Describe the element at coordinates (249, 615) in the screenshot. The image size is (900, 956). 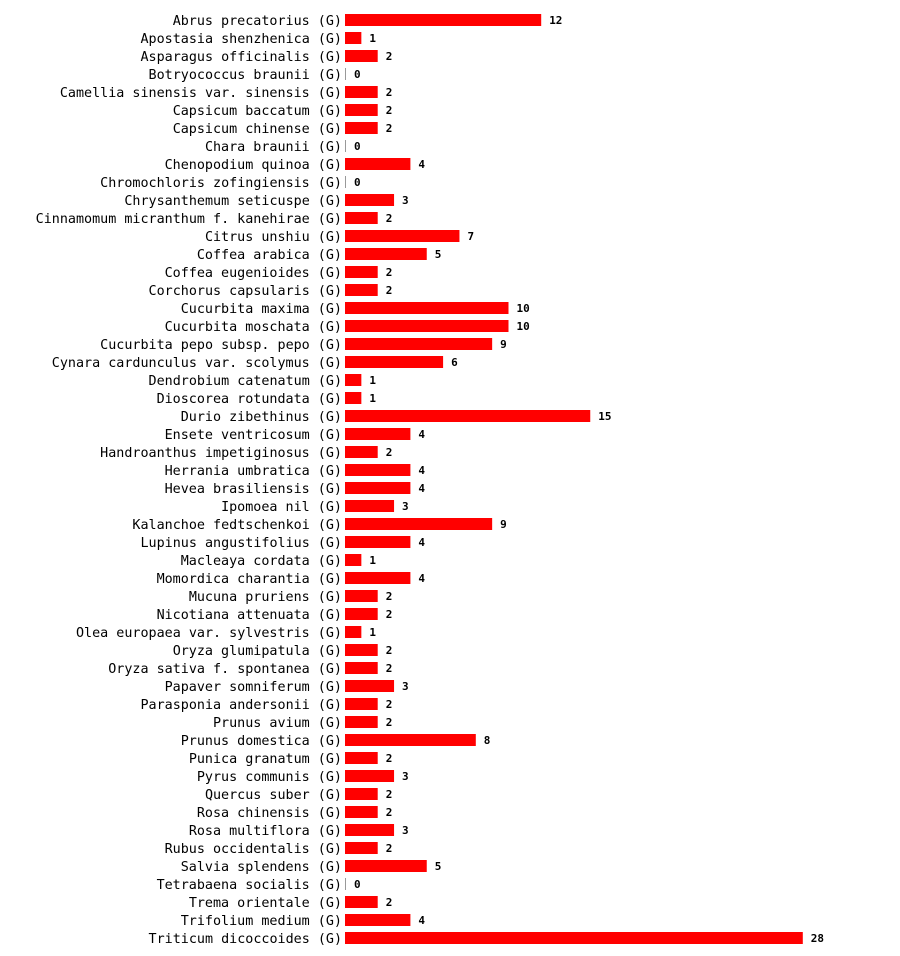
I see `category-label: Nicotiana attenuata (G)` at that location.